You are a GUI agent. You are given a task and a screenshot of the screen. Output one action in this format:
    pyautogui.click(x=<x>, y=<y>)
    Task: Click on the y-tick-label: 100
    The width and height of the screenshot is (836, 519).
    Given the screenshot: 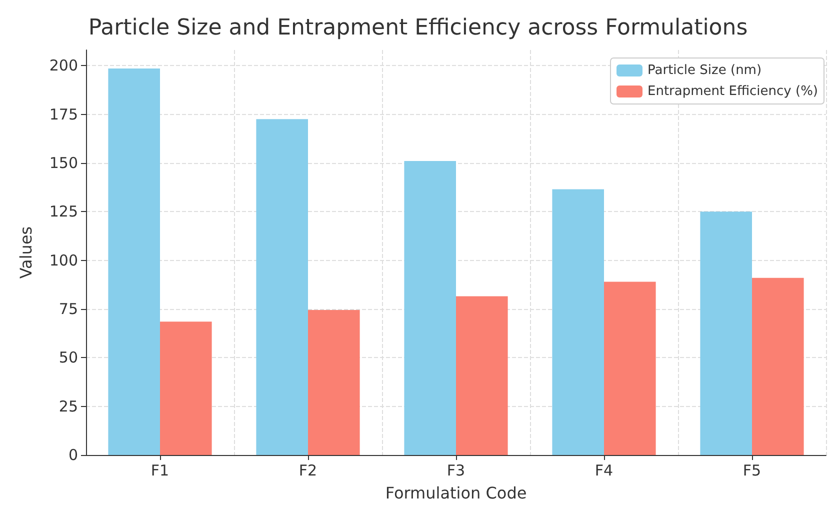 What is the action you would take?
    pyautogui.click(x=63, y=260)
    